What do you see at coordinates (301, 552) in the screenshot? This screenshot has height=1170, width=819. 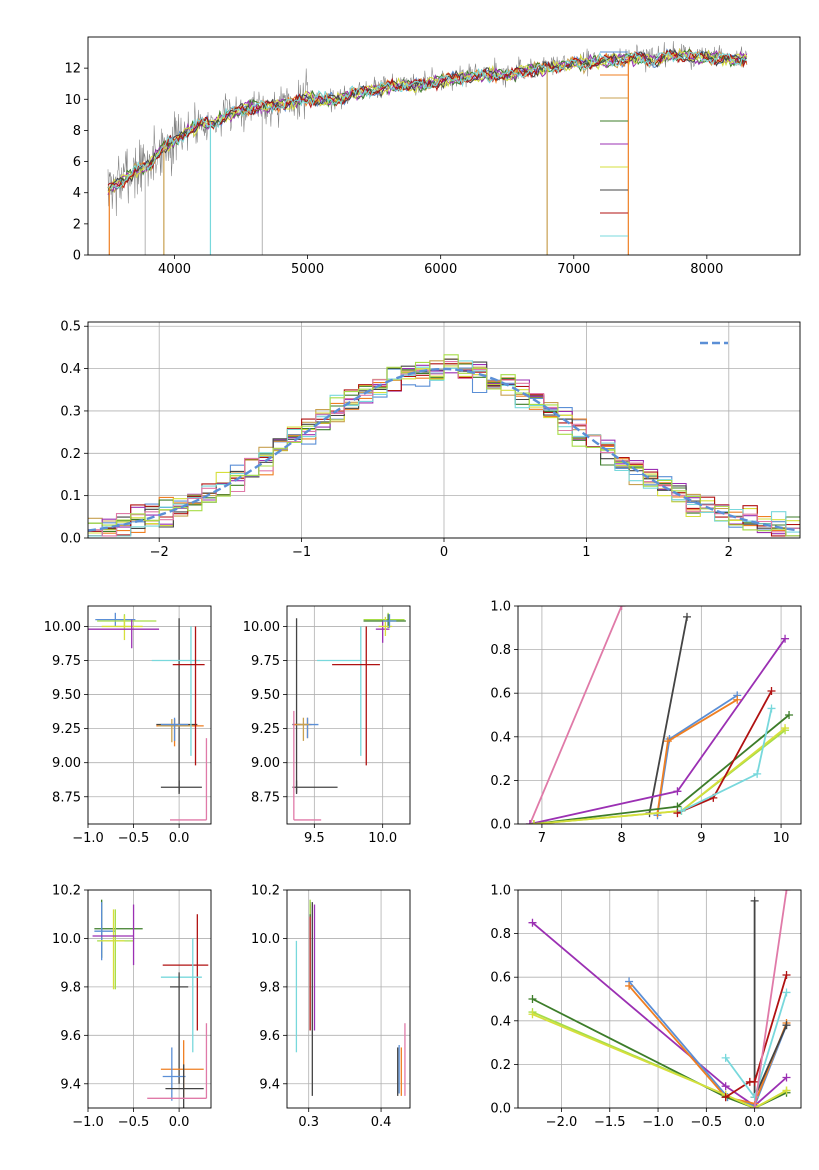 I see `x-tick-label: −1` at bounding box center [301, 552].